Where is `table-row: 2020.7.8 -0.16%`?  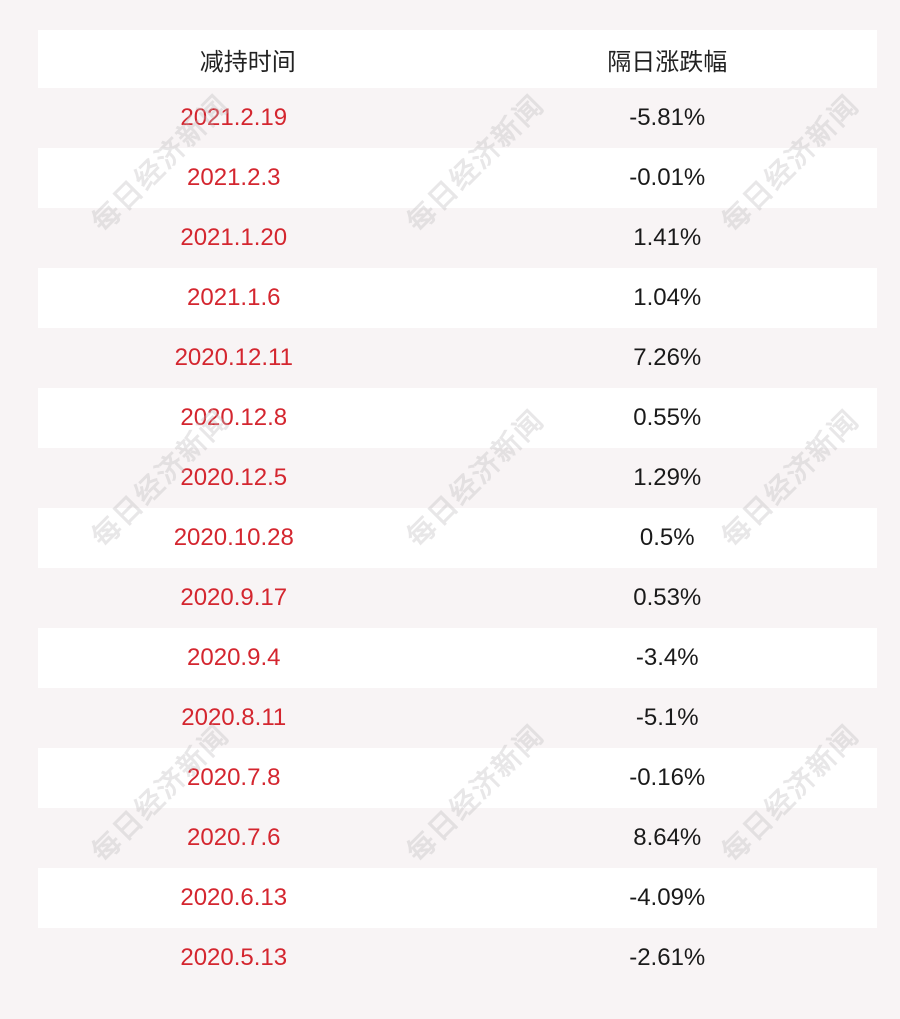
table-row: 2020.7.8 -0.16% is located at coordinates (457, 778).